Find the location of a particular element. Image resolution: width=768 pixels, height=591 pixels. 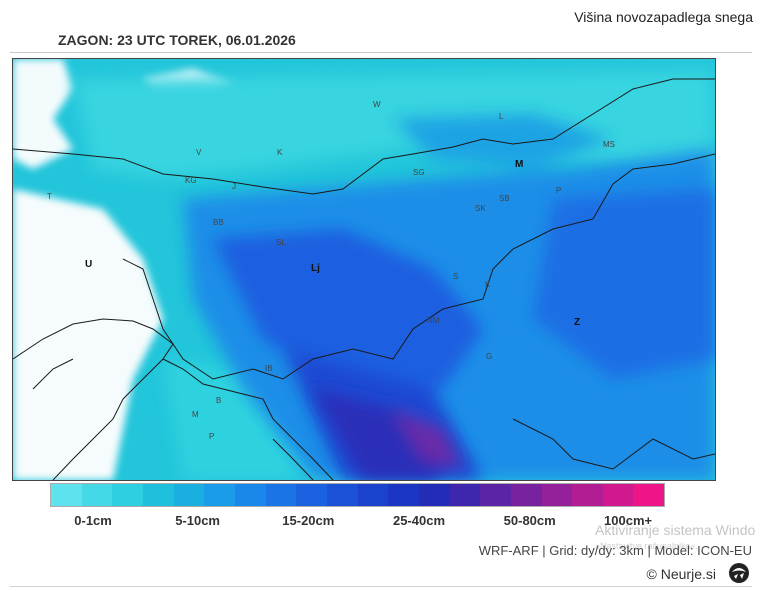

place-label: SB is located at coordinates (504, 198).